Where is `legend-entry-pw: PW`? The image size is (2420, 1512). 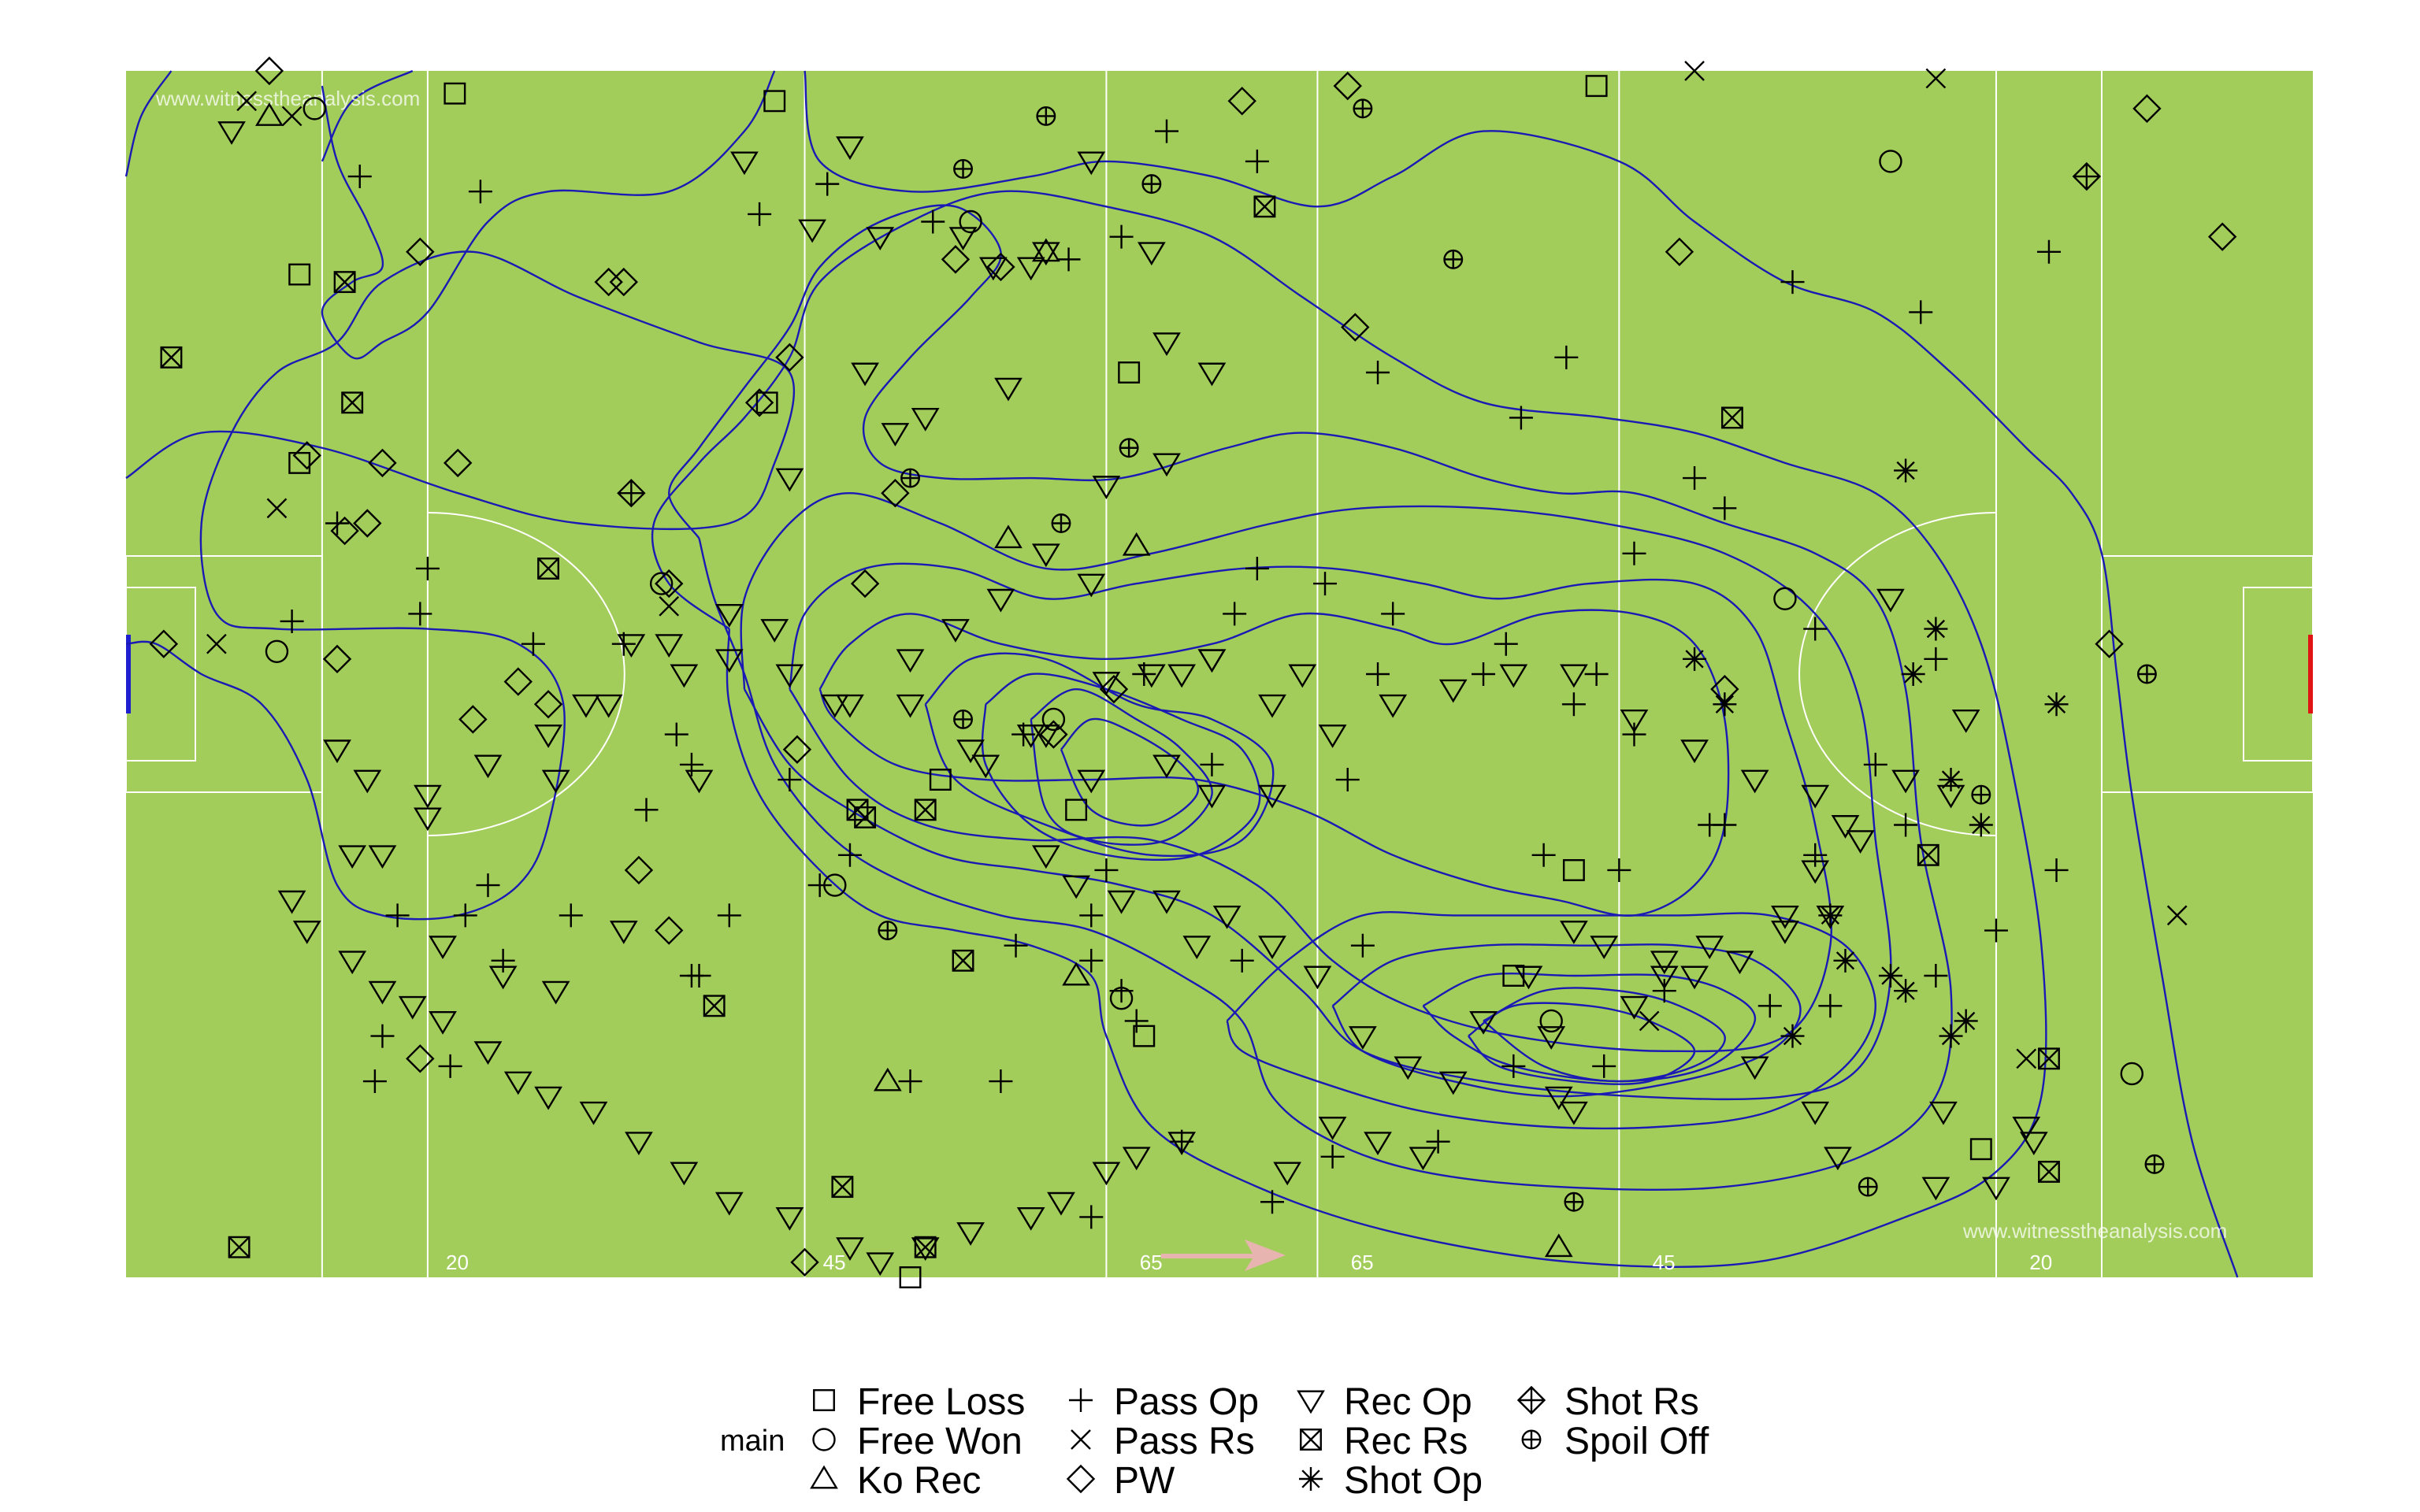 legend-entry-pw: PW is located at coordinates (1120, 1481).